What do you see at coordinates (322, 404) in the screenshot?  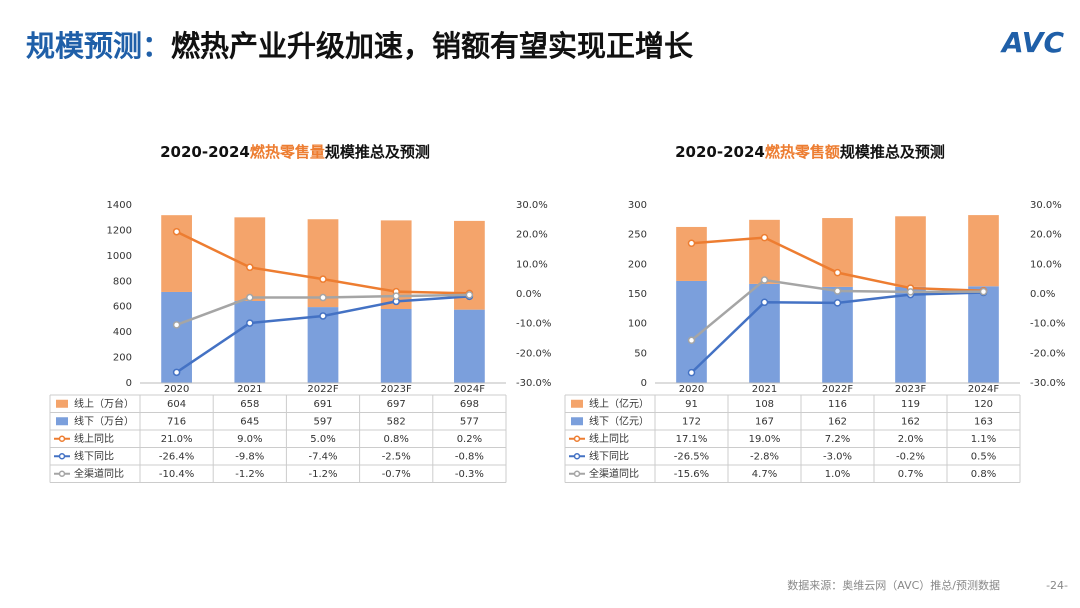 I see `table-value: 691` at bounding box center [322, 404].